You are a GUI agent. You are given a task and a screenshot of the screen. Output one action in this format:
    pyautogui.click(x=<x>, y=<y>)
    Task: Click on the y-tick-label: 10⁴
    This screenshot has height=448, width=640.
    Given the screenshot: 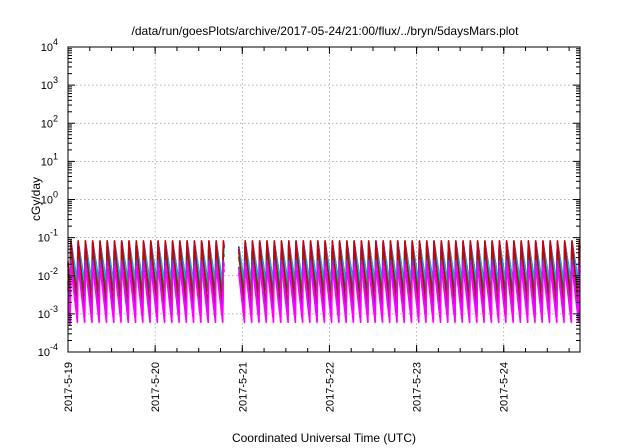 What is the action you would take?
    pyautogui.click(x=49, y=45)
    